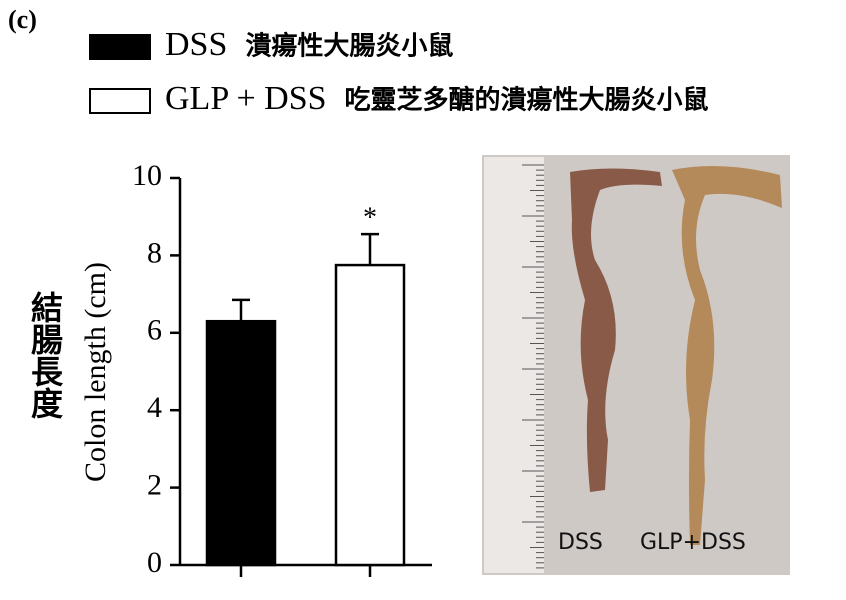  Describe the element at coordinates (154, 562) in the screenshot. I see `y-tick-label: 0` at that location.